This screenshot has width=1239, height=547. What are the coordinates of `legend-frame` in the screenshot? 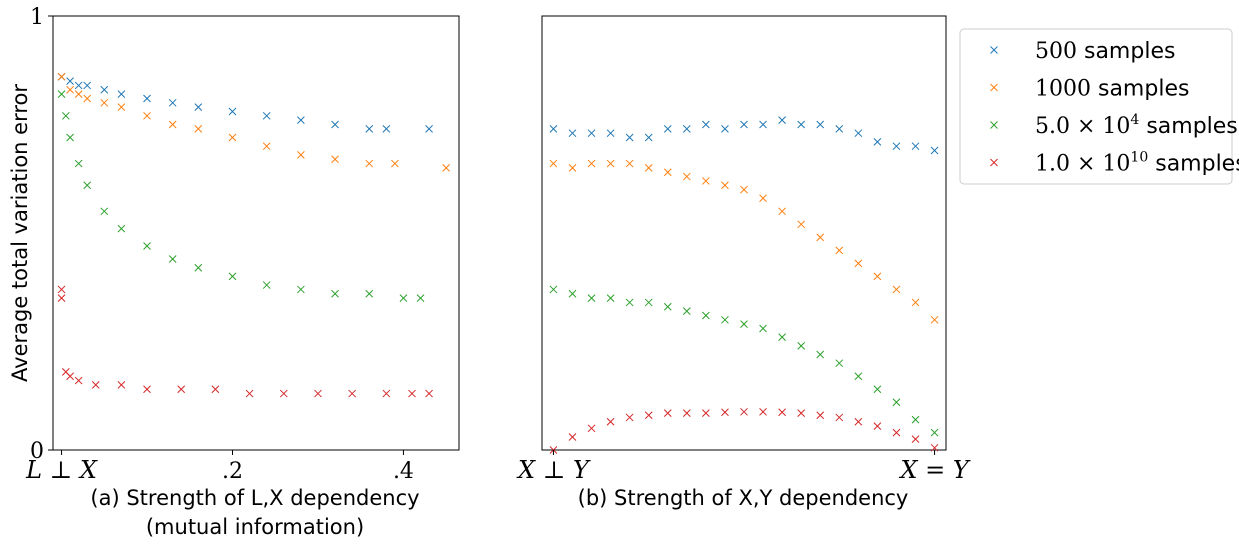 It's located at (1096, 106).